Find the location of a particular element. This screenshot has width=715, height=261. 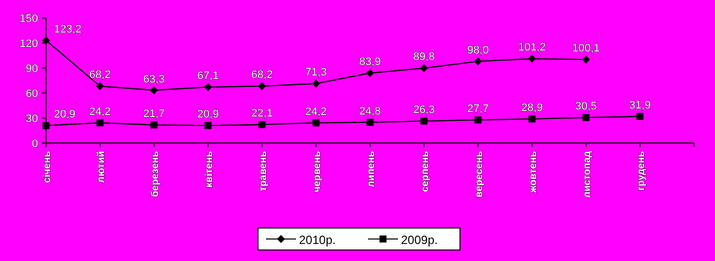

data-label: 26,3 is located at coordinates (424, 110).